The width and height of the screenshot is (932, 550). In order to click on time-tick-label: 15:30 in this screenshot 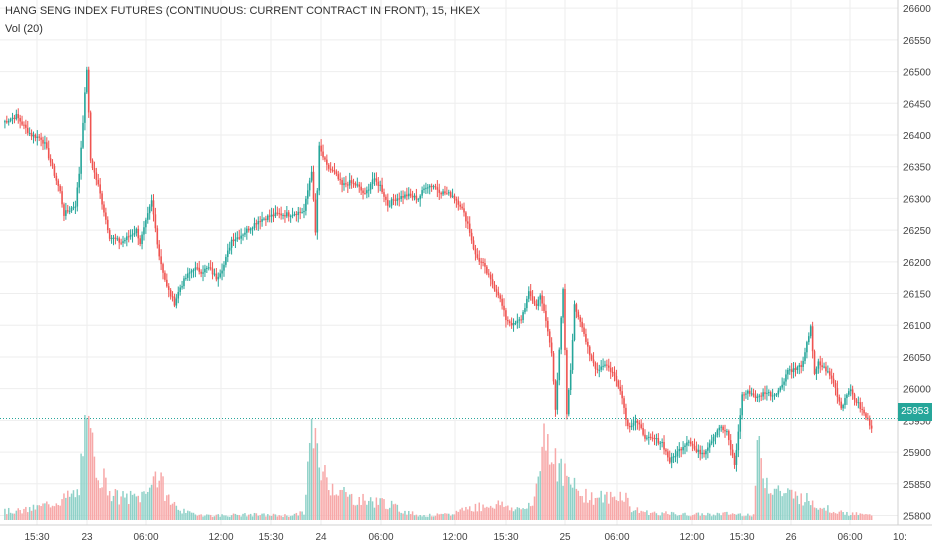, I will do `click(741, 537)`.